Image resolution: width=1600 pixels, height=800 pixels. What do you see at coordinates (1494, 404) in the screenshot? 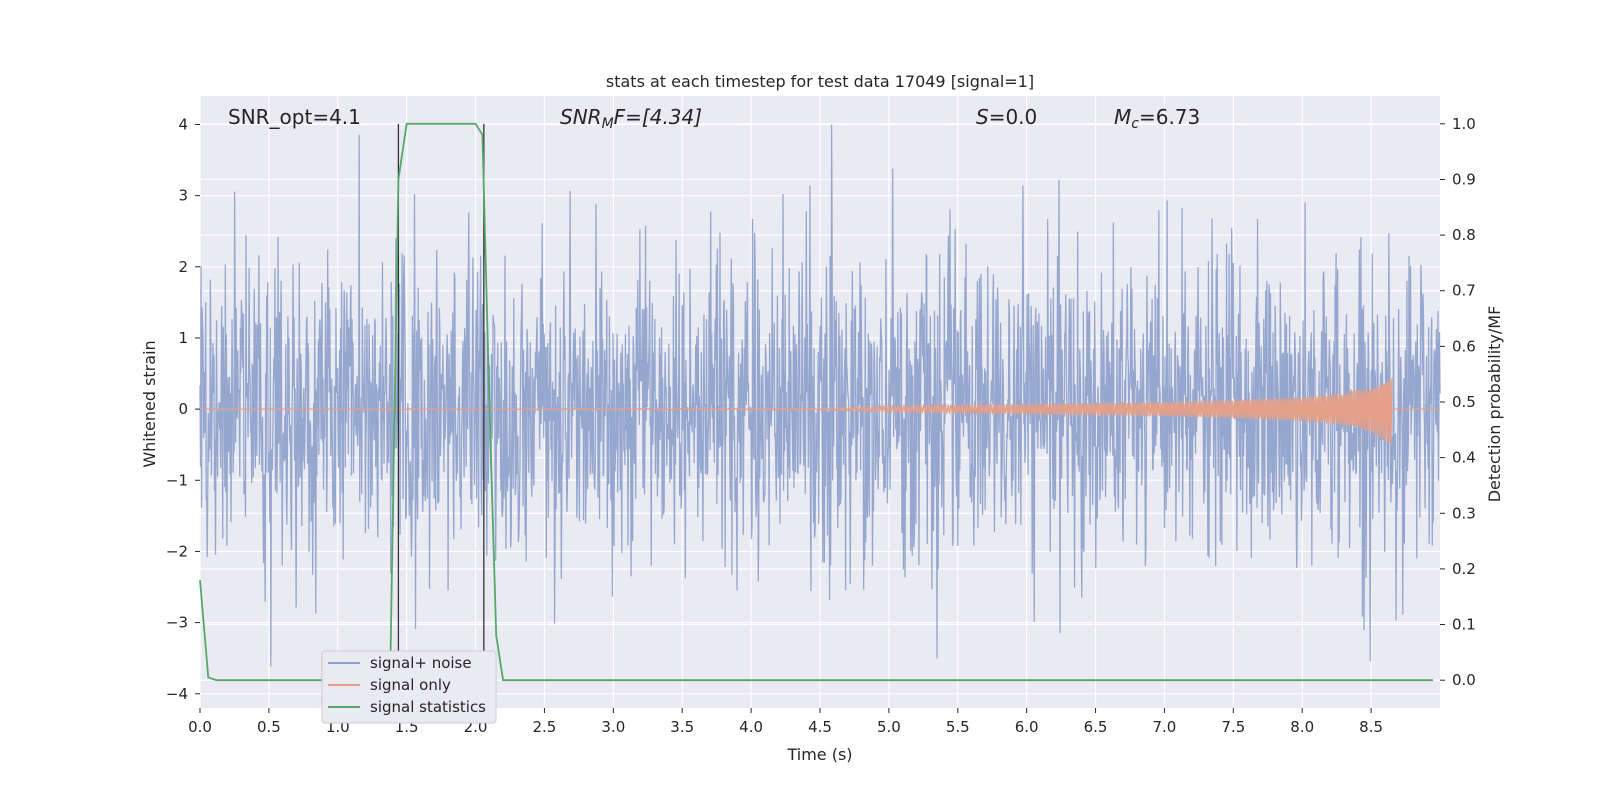
I see `right-y-axis-label: Detection probability/MF` at bounding box center [1494, 404].